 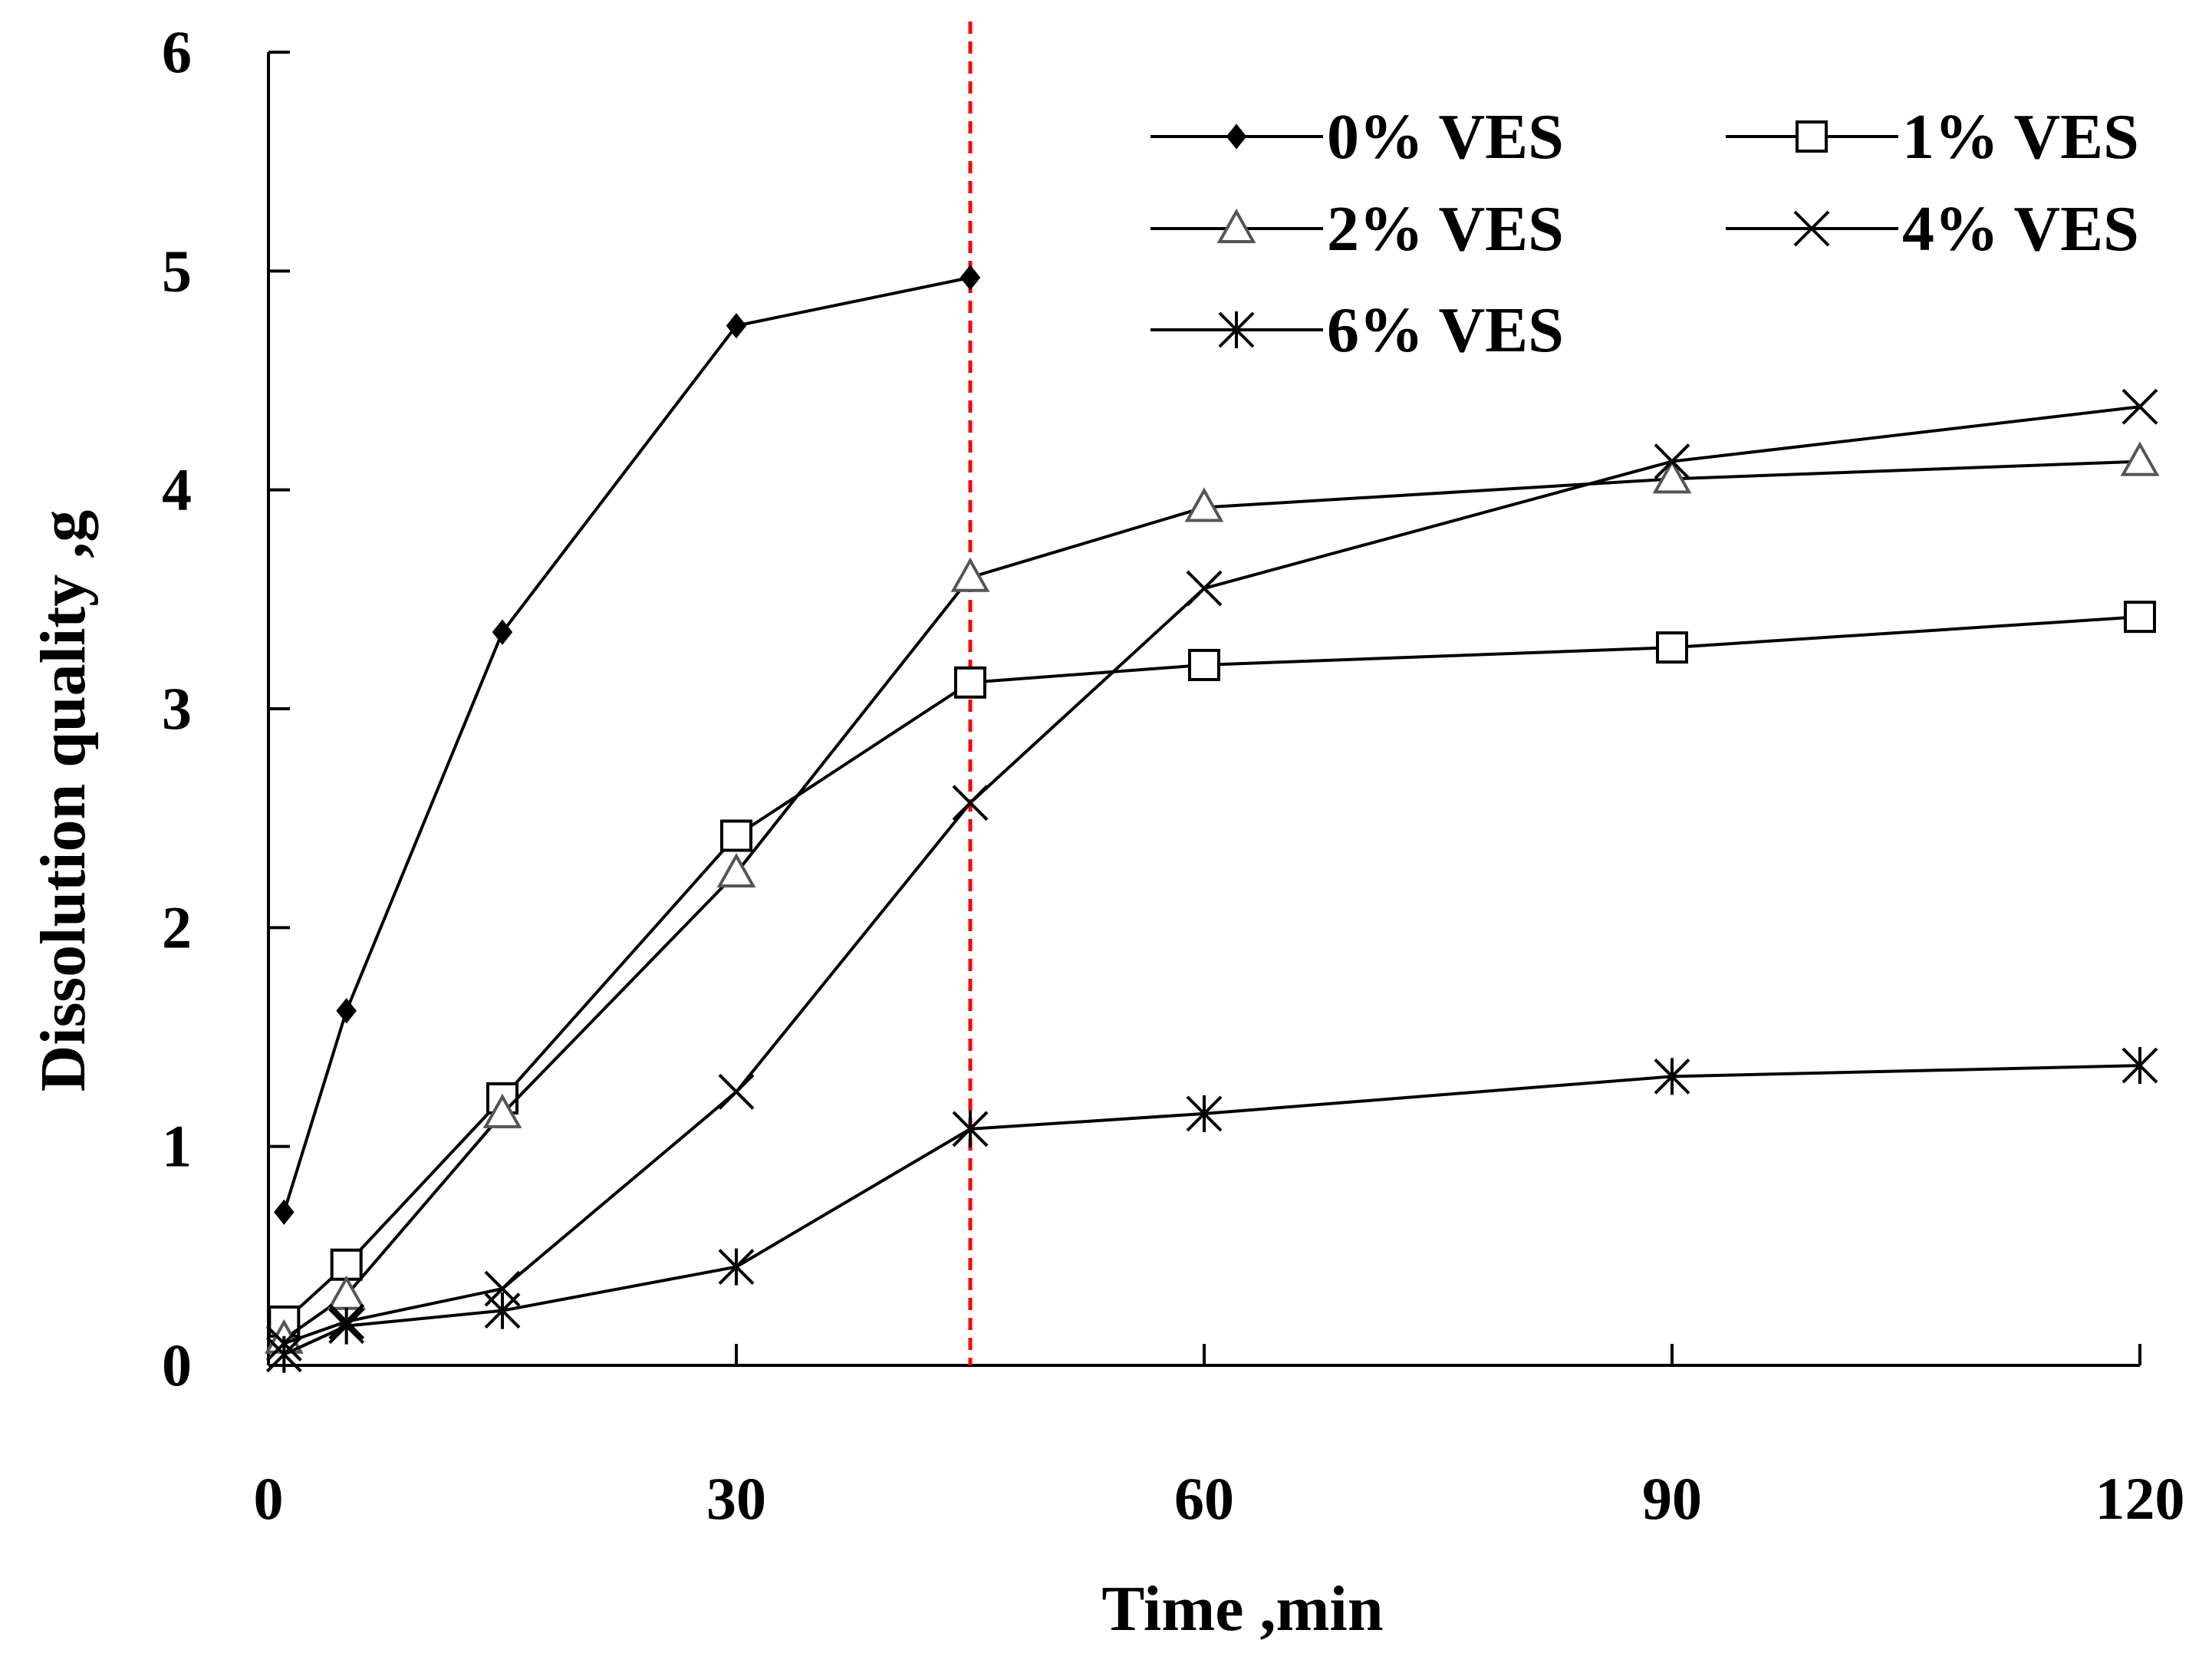 I want to click on x-tick-label: 120, so click(x=2140, y=1498).